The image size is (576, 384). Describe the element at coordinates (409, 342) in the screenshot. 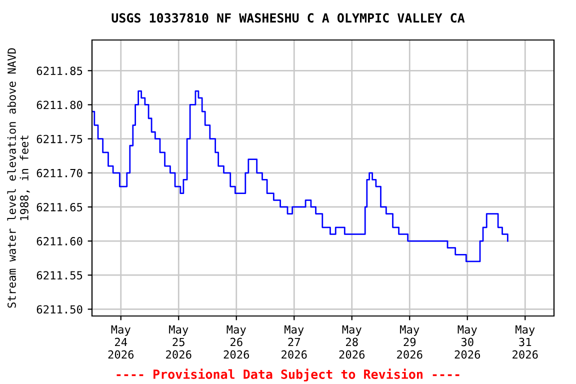

I see `x-tick-label: May 29 2026` at that location.